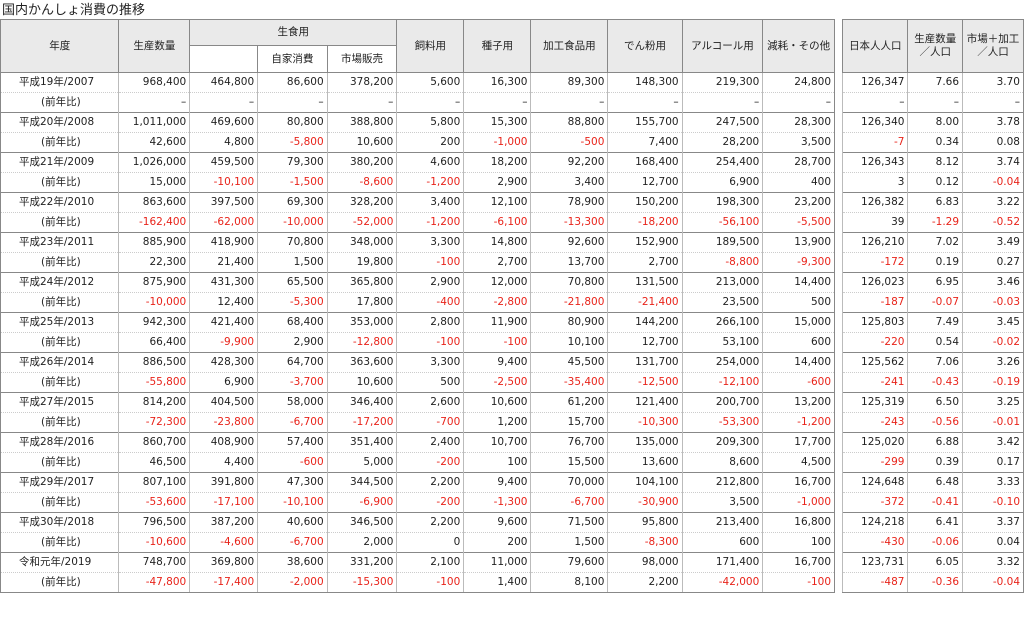 The image size is (1024, 621). What do you see at coordinates (722, 302) in the screenshot?
I see `cell-alcohol: 23,500` at bounding box center [722, 302].